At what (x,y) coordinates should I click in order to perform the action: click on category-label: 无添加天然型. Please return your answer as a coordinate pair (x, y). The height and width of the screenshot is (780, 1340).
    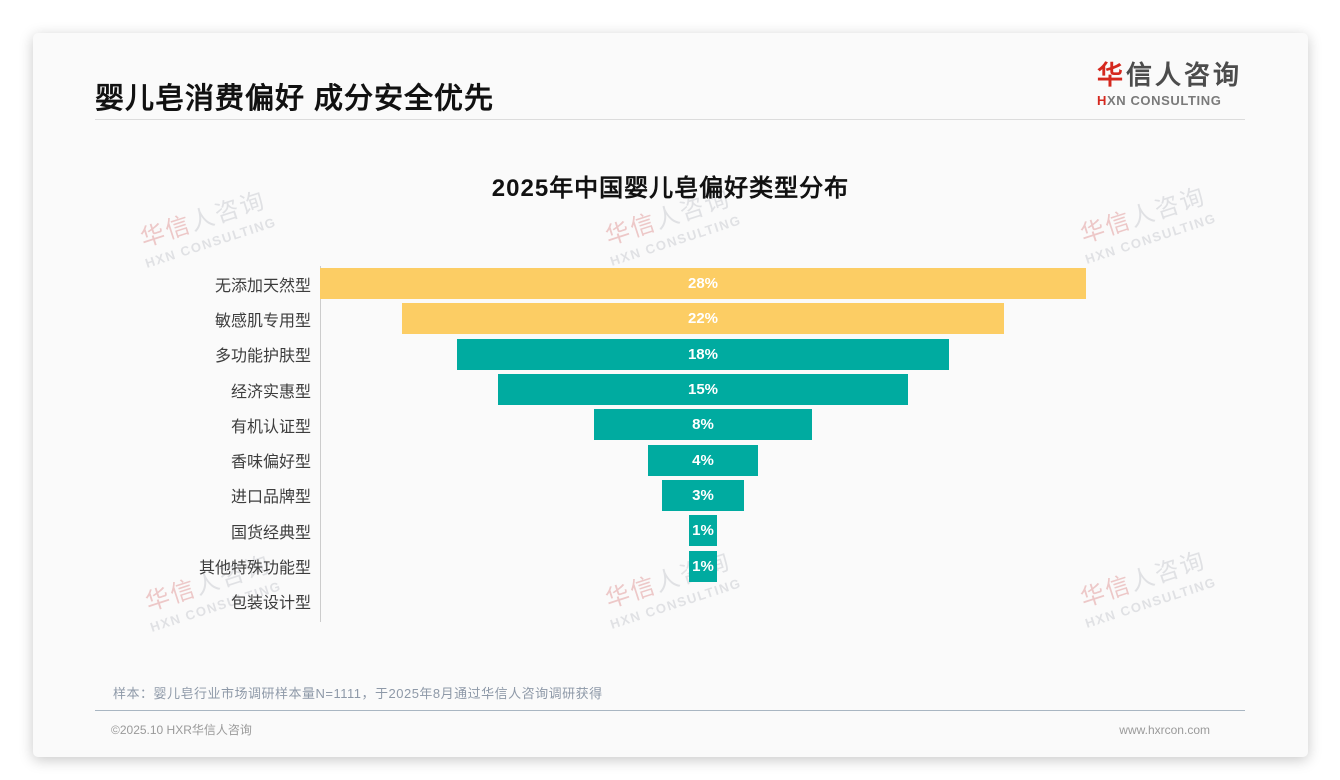
    Looking at the image, I should click on (262, 286).